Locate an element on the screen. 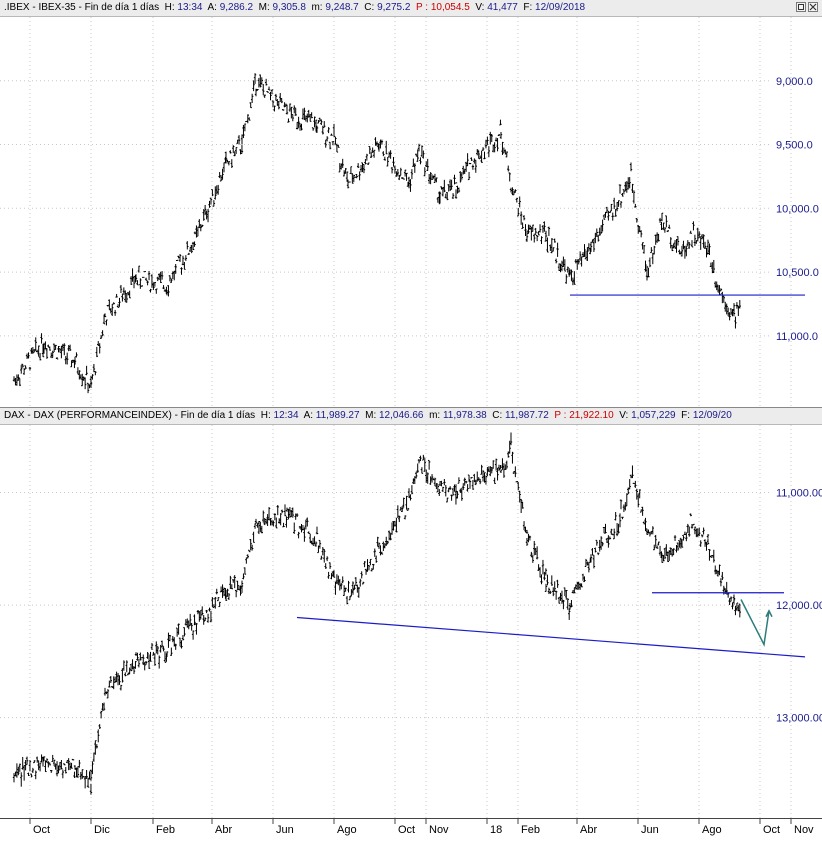  projection-arrow is located at coordinates (755, 623).